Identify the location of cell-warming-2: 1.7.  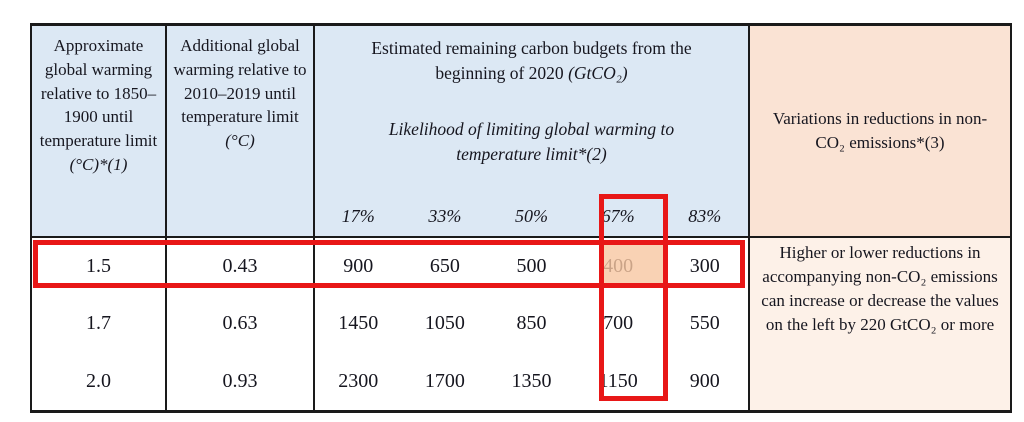
(98, 323).